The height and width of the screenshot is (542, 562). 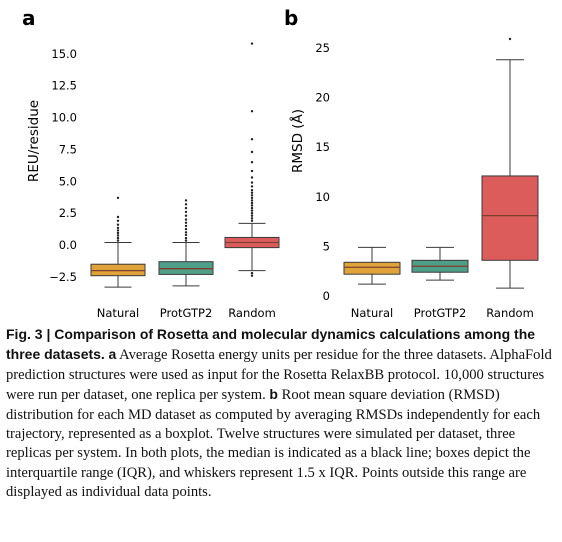 I want to click on y-tick-label: 7.5, so click(x=68, y=149).